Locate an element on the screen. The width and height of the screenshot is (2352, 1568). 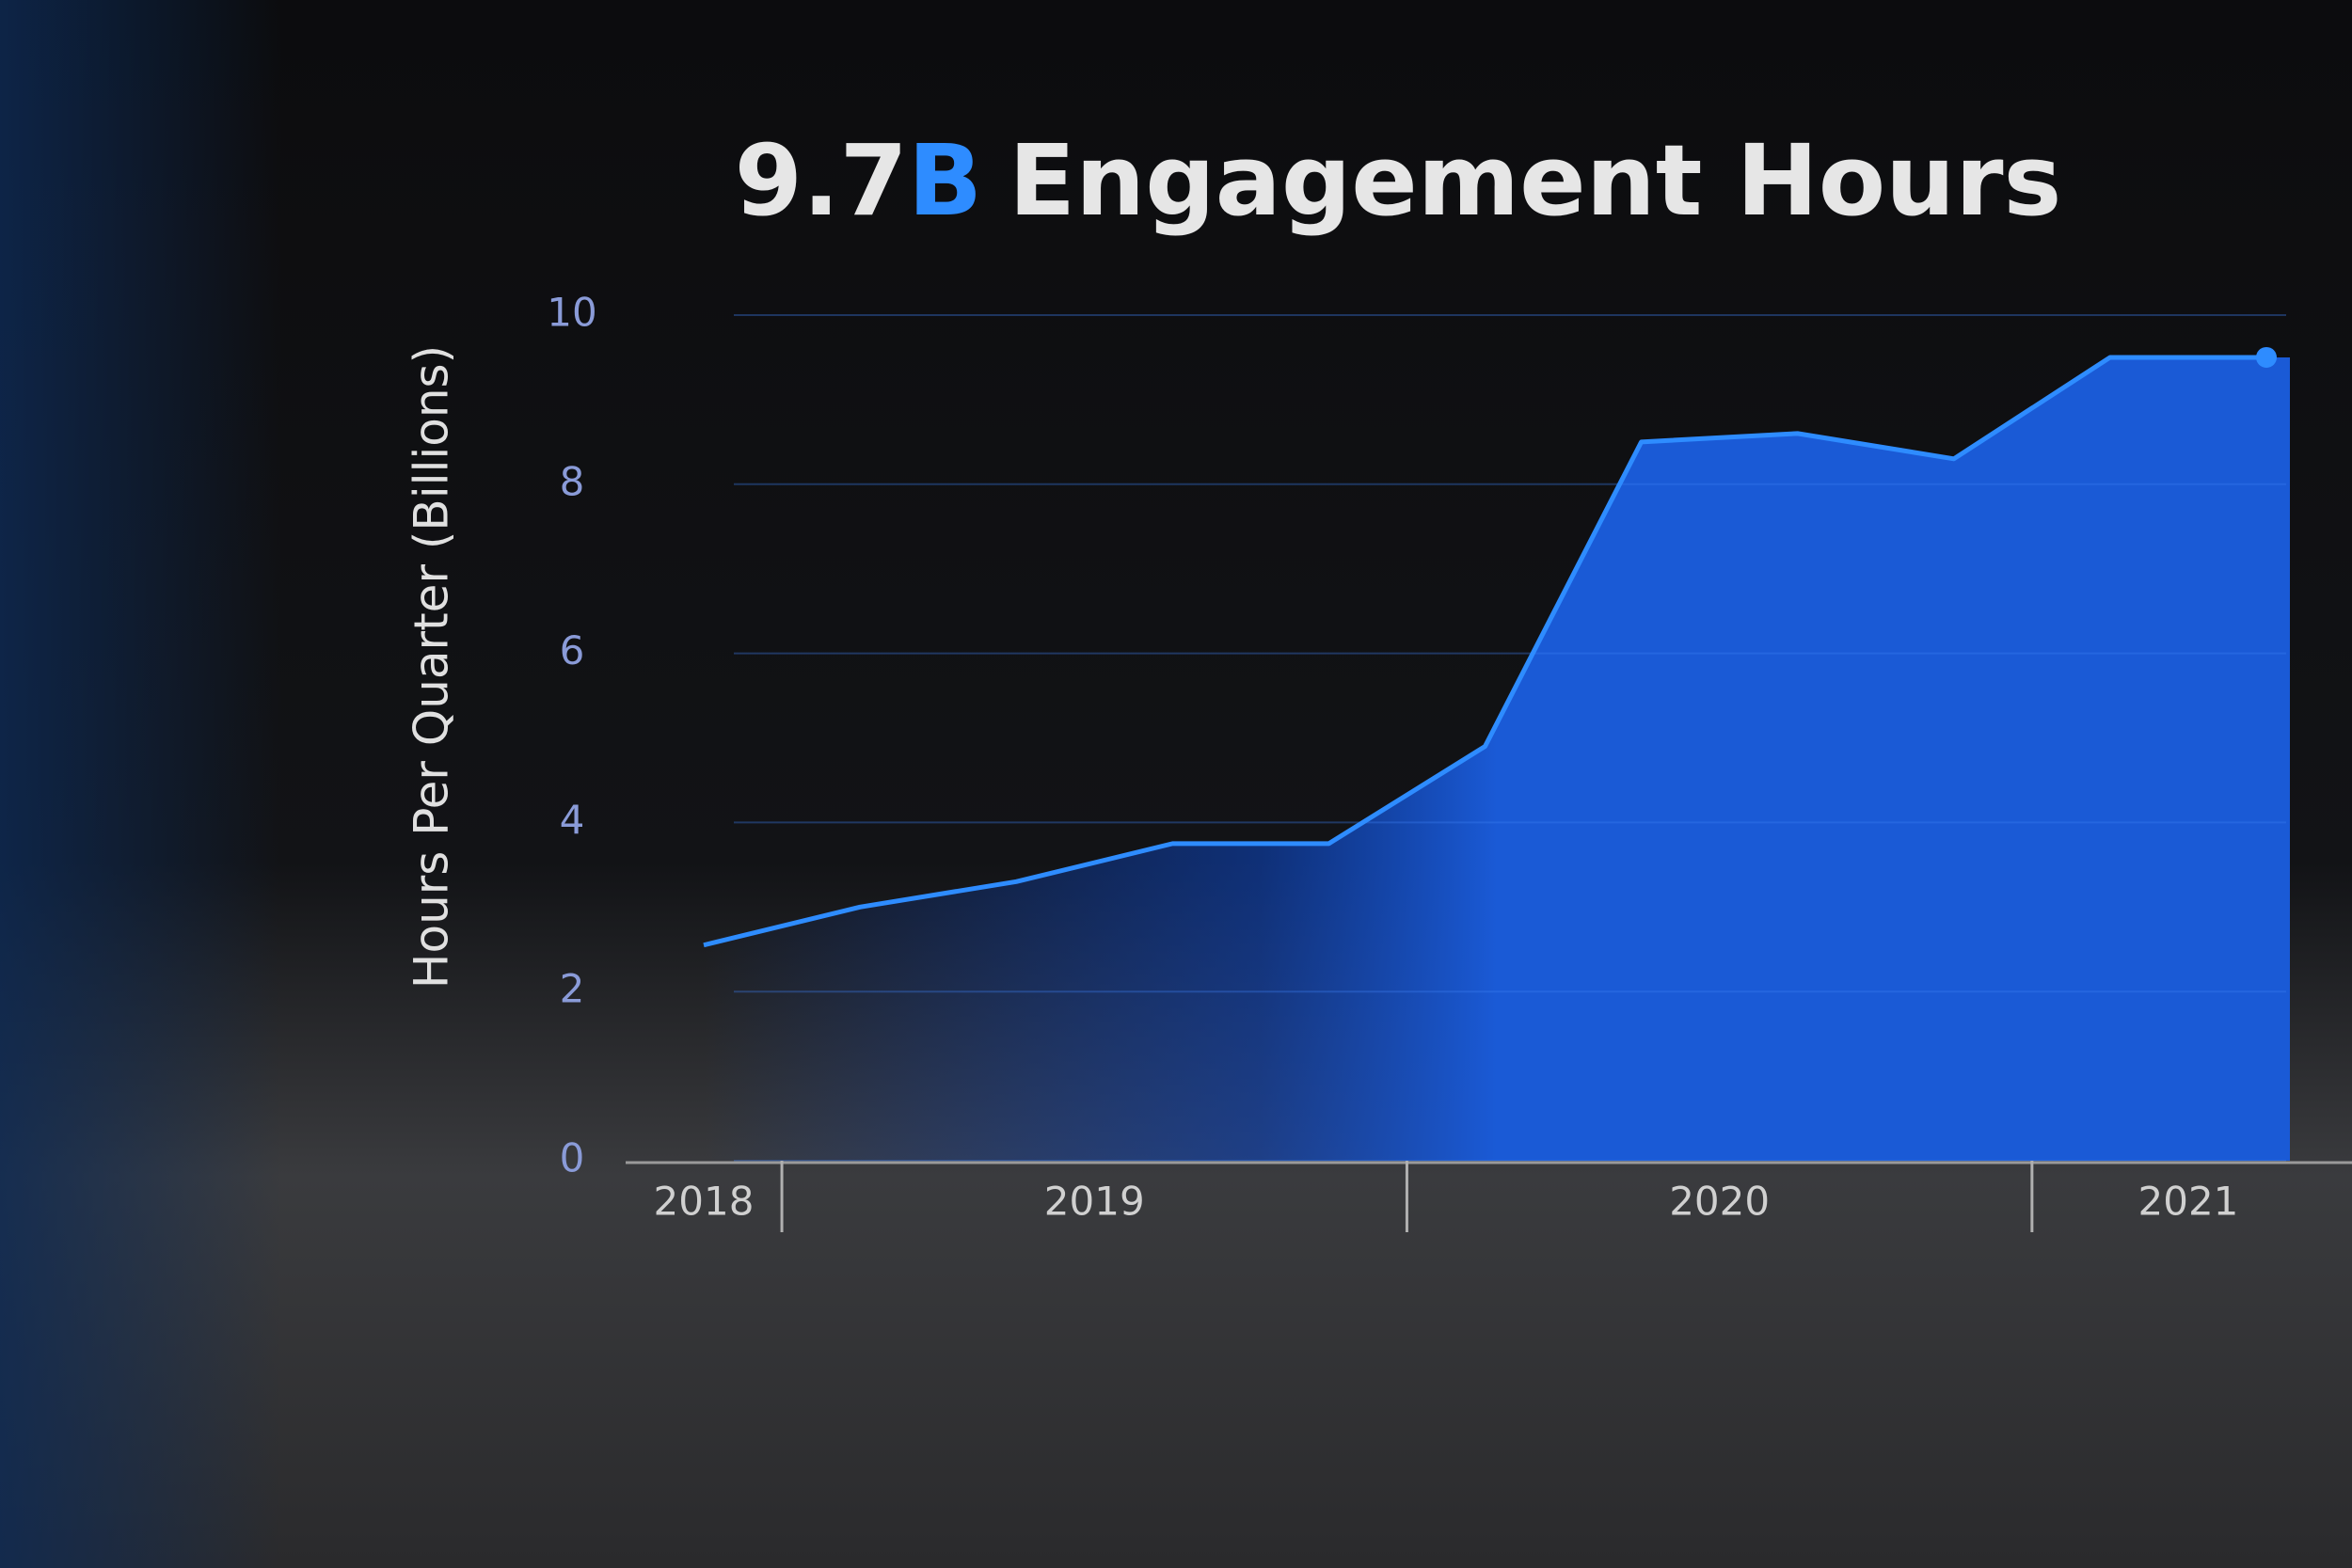
y-tick-label: 2 is located at coordinates (572, 989).